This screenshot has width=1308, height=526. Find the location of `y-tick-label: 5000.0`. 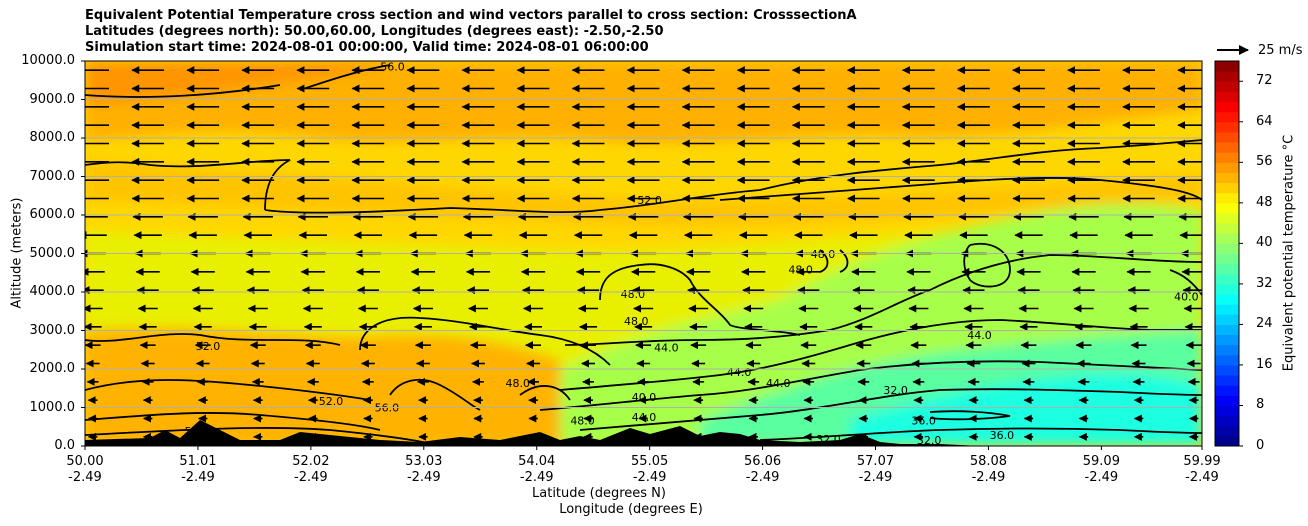

y-tick-label: 5000.0 is located at coordinates (52, 253).